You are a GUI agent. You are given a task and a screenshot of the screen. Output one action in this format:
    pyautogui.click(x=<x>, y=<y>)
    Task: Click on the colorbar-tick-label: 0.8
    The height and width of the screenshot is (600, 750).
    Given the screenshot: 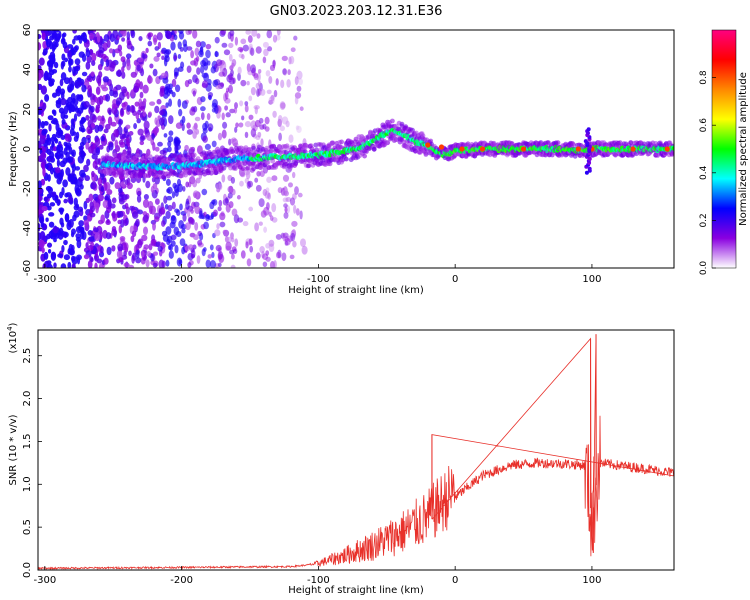 What is the action you would take?
    pyautogui.click(x=704, y=77)
    